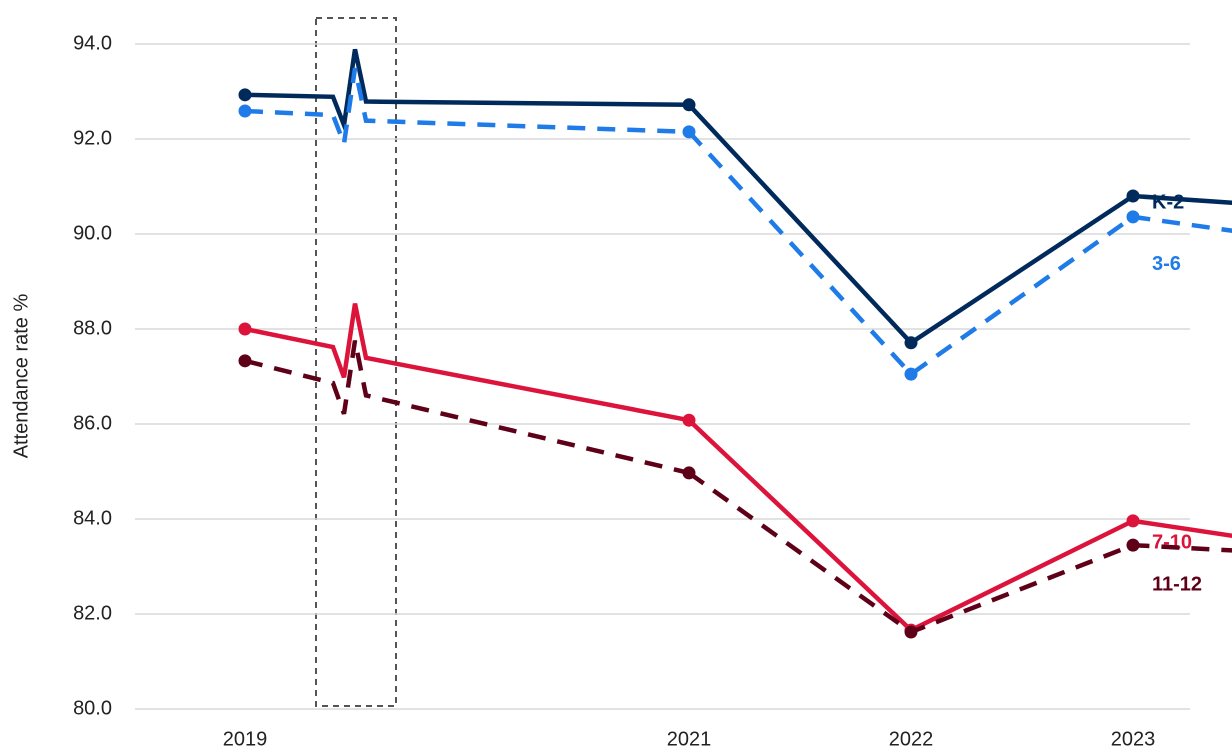 The height and width of the screenshot is (751, 1232). Describe the element at coordinates (92, 138) in the screenshot. I see `y-tick-label: 92.0` at that location.